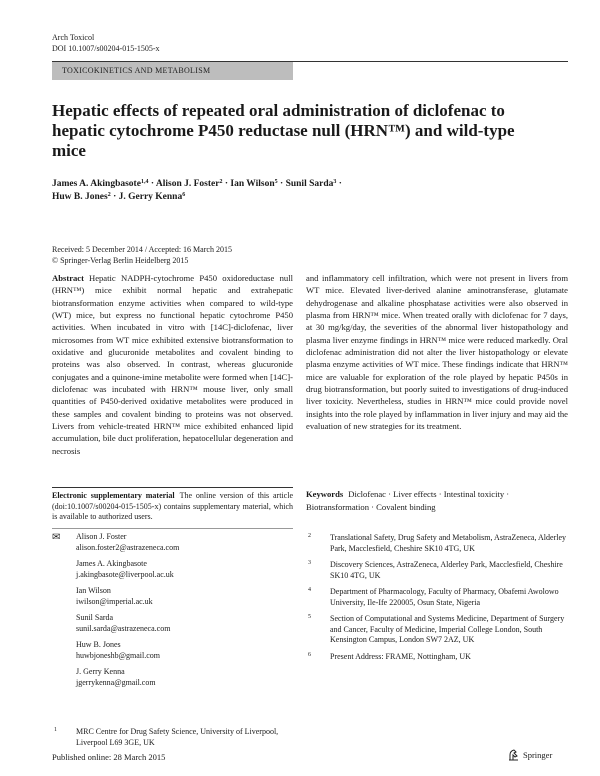 The height and width of the screenshot is (776, 600). What do you see at coordinates (184, 623) in the screenshot?
I see `contact-entry: Sunil Sarda sunil.sarda@astrazeneca.com` at bounding box center [184, 623].